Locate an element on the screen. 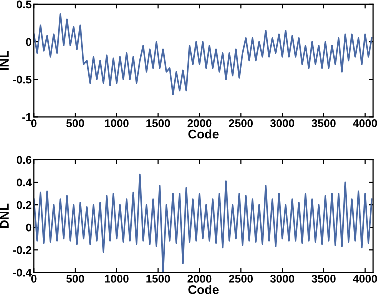 The image size is (379, 298). y-tick-label: 0.5 is located at coordinates (24, 4).